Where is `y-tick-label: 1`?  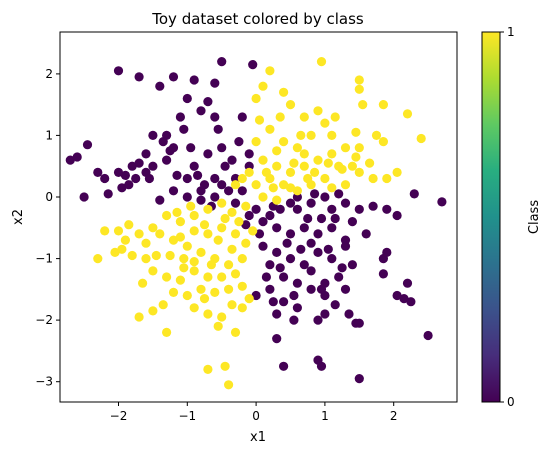 y-tick-label: 1 is located at coordinates (49, 135).